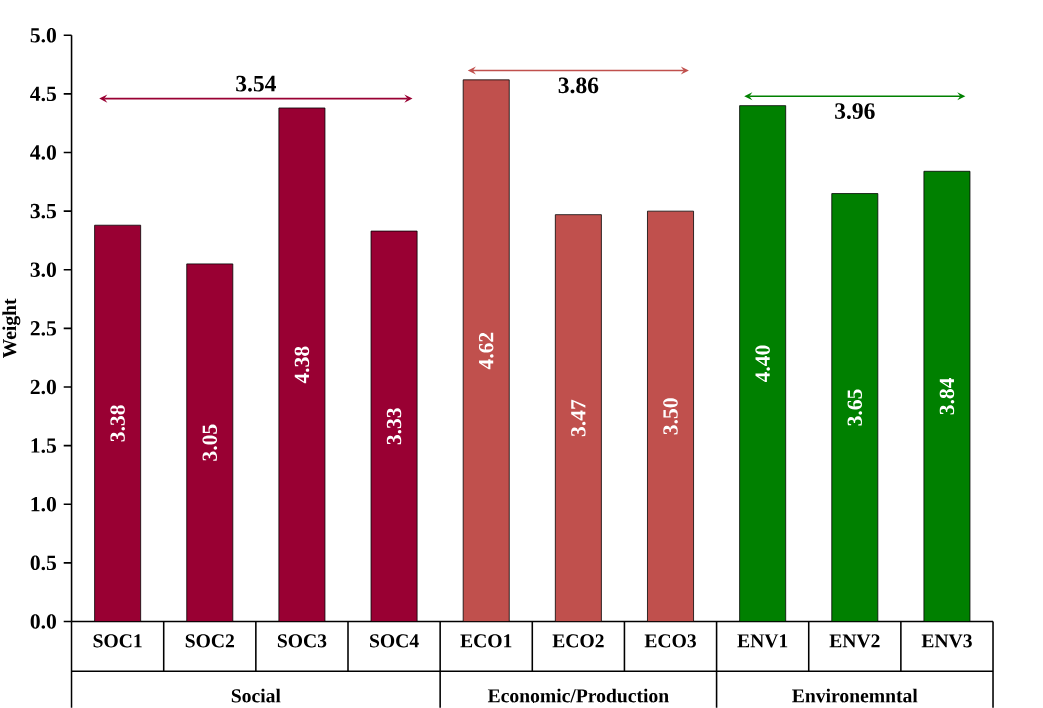 This screenshot has height=708, width=1043. I want to click on annotation: 3.96, so click(855, 111).